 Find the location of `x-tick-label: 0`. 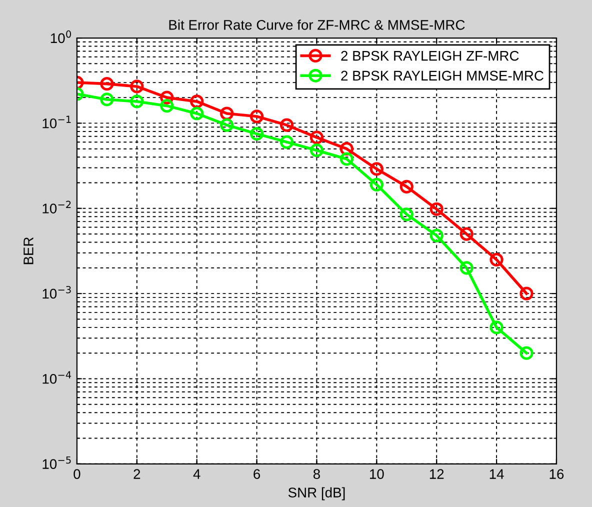

x-tick-label: 0 is located at coordinates (77, 474).